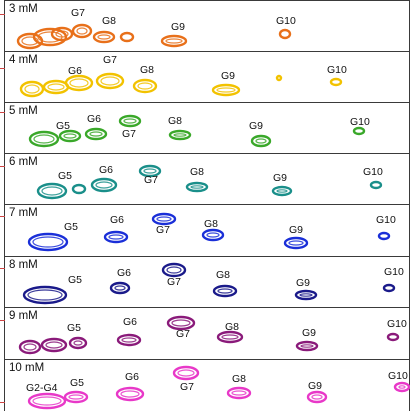  Describe the element at coordinates (23, 213) in the screenshot. I see `concentration-label: 7 mM` at that location.